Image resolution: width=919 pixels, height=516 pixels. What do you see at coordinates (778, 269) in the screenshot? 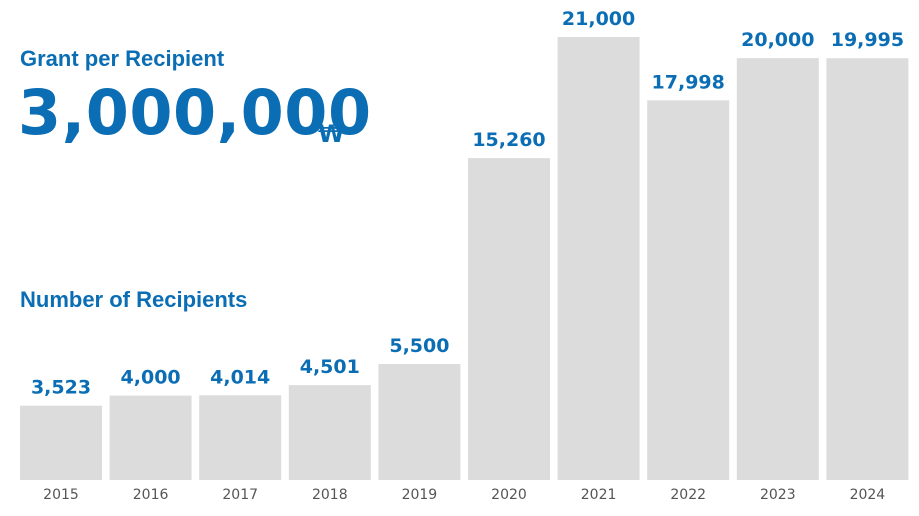
I see `bar-2023` at bounding box center [778, 269].